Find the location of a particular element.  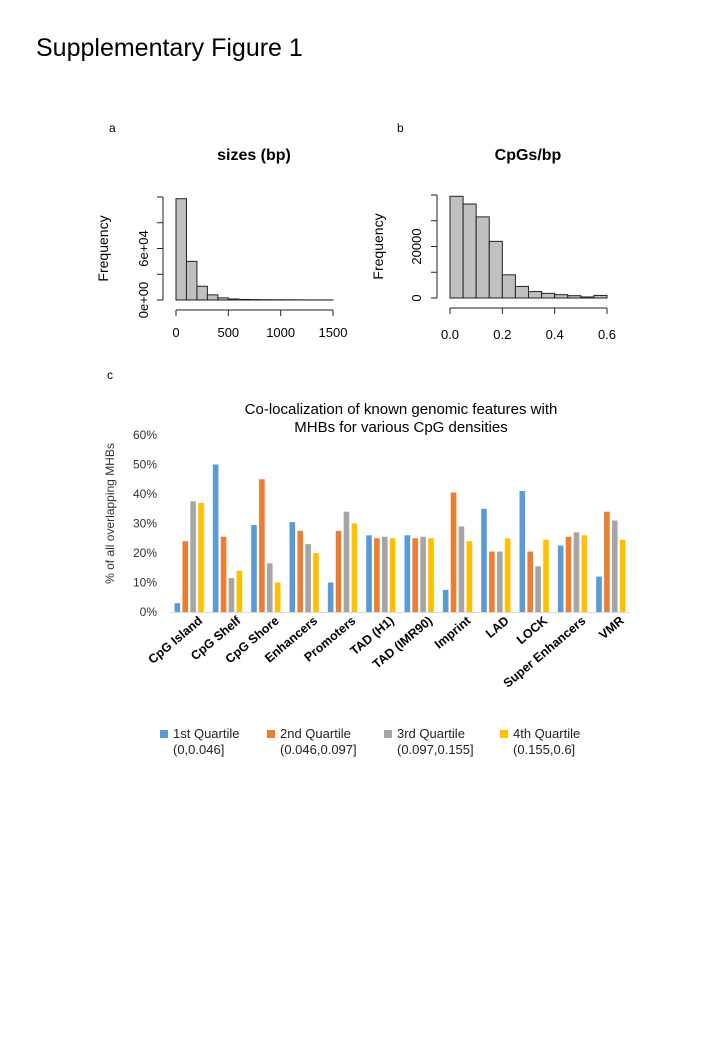

legend-series-range: (0,0.046] is located at coordinates (199, 749).